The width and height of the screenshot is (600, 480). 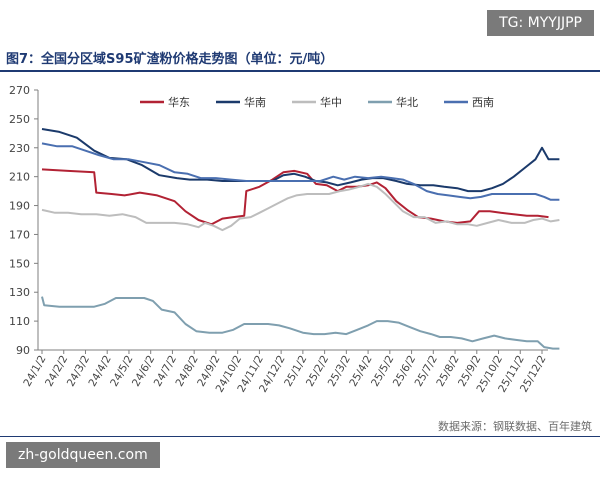 I want to click on y-tick-label: 110, so click(x=19, y=321).